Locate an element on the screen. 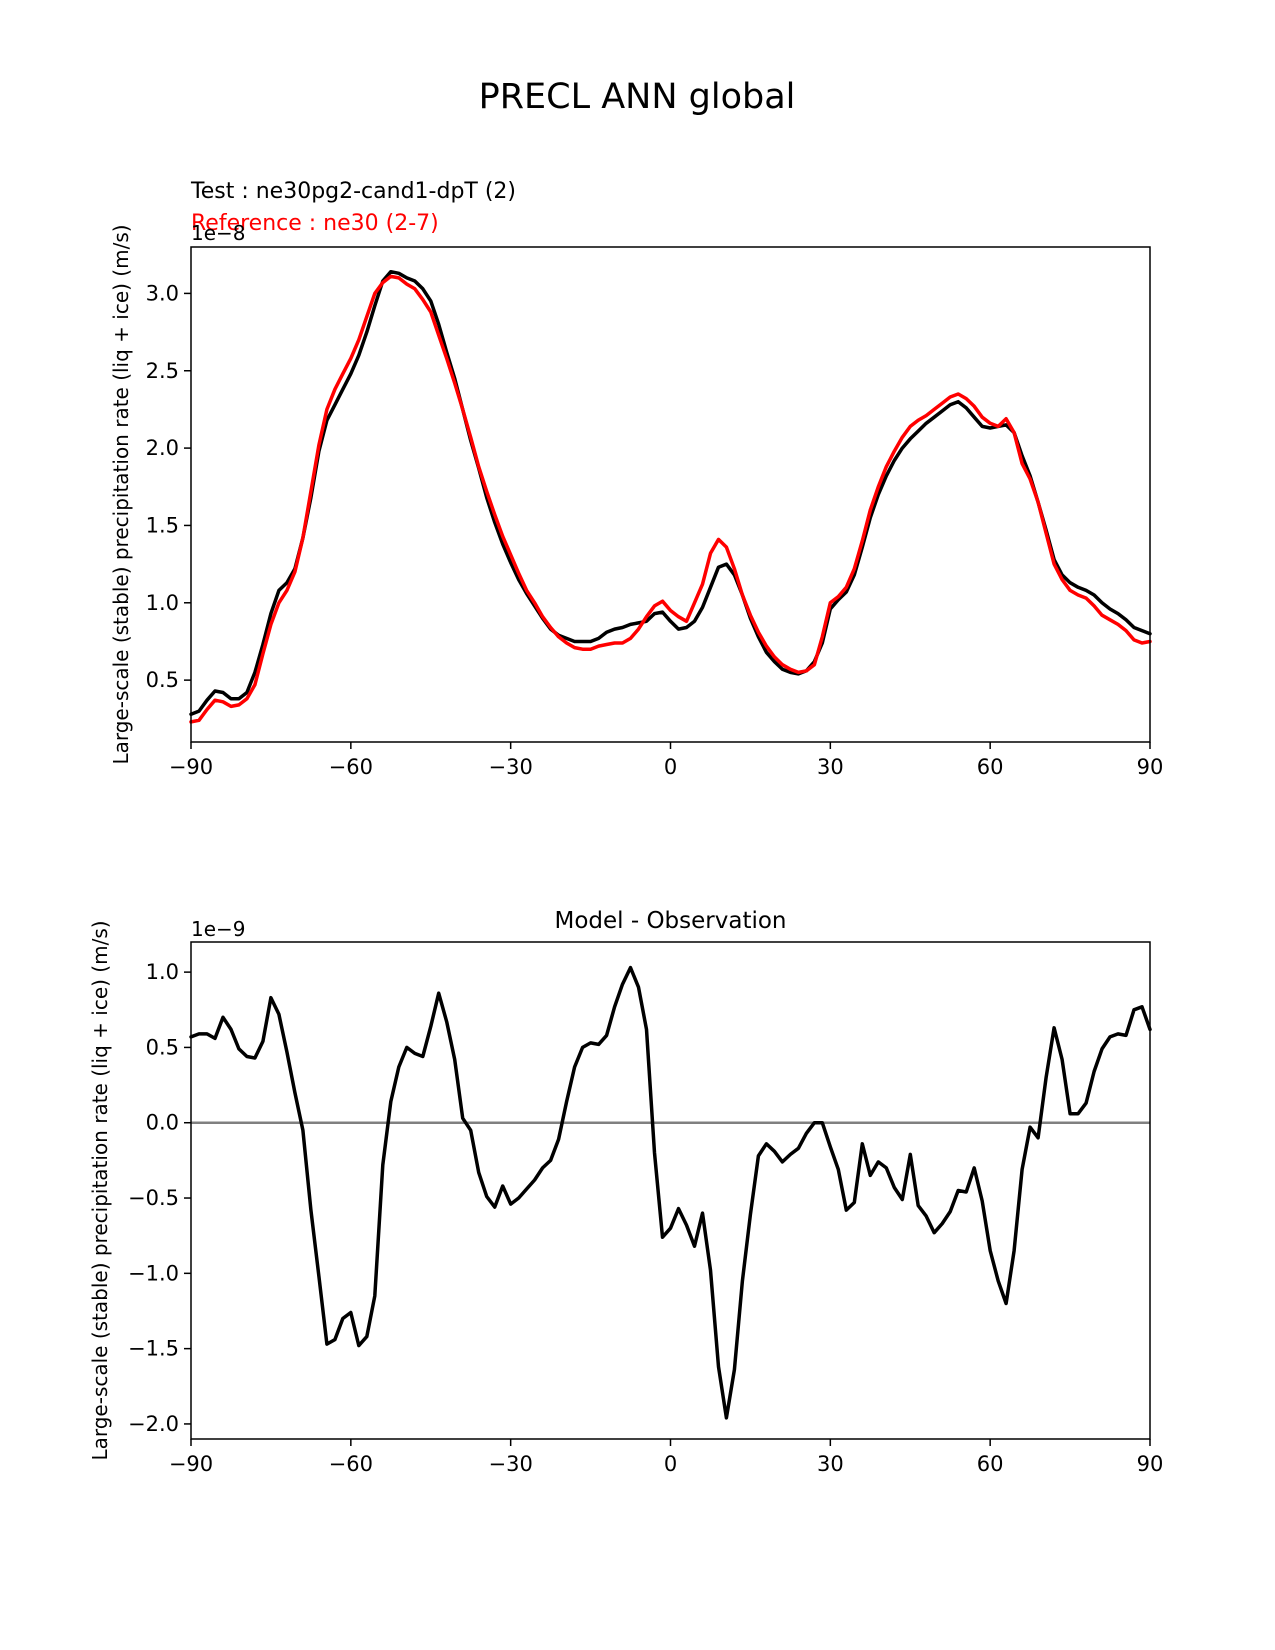  bottom-x-ticks: −90 −60 −30 0 30 60 90 is located at coordinates (666, 1457).